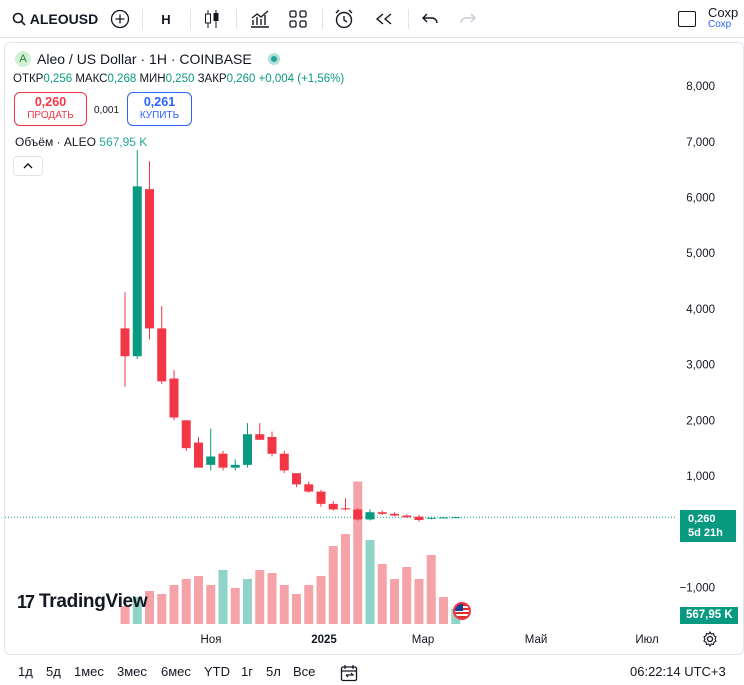 The height and width of the screenshot is (685, 744). Describe the element at coordinates (720, 24) in the screenshot. I see `save-sublabel: Сохр` at that location.